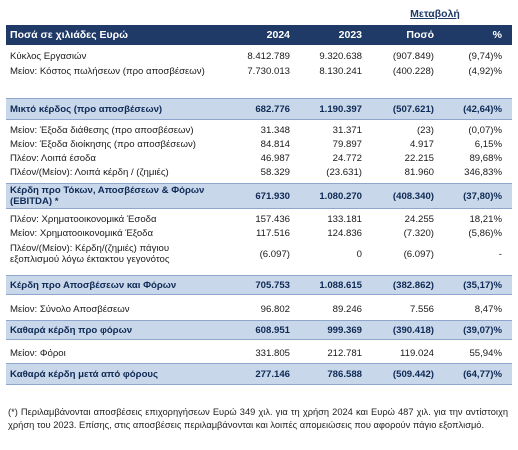 The height and width of the screenshot is (450, 518). I want to click on change-pct: (5,86)%, so click(485, 233).